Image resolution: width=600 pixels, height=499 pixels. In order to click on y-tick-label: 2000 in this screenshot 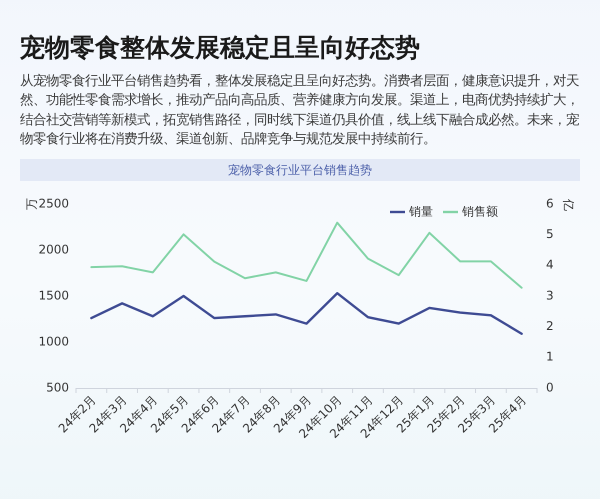, I will do `click(53, 249)`.